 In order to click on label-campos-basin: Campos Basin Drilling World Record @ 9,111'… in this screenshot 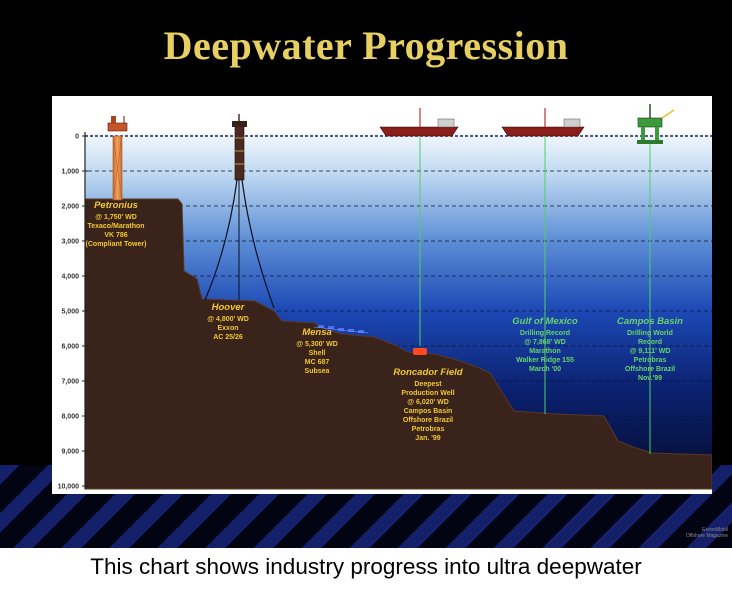, I will do `click(650, 349)`.